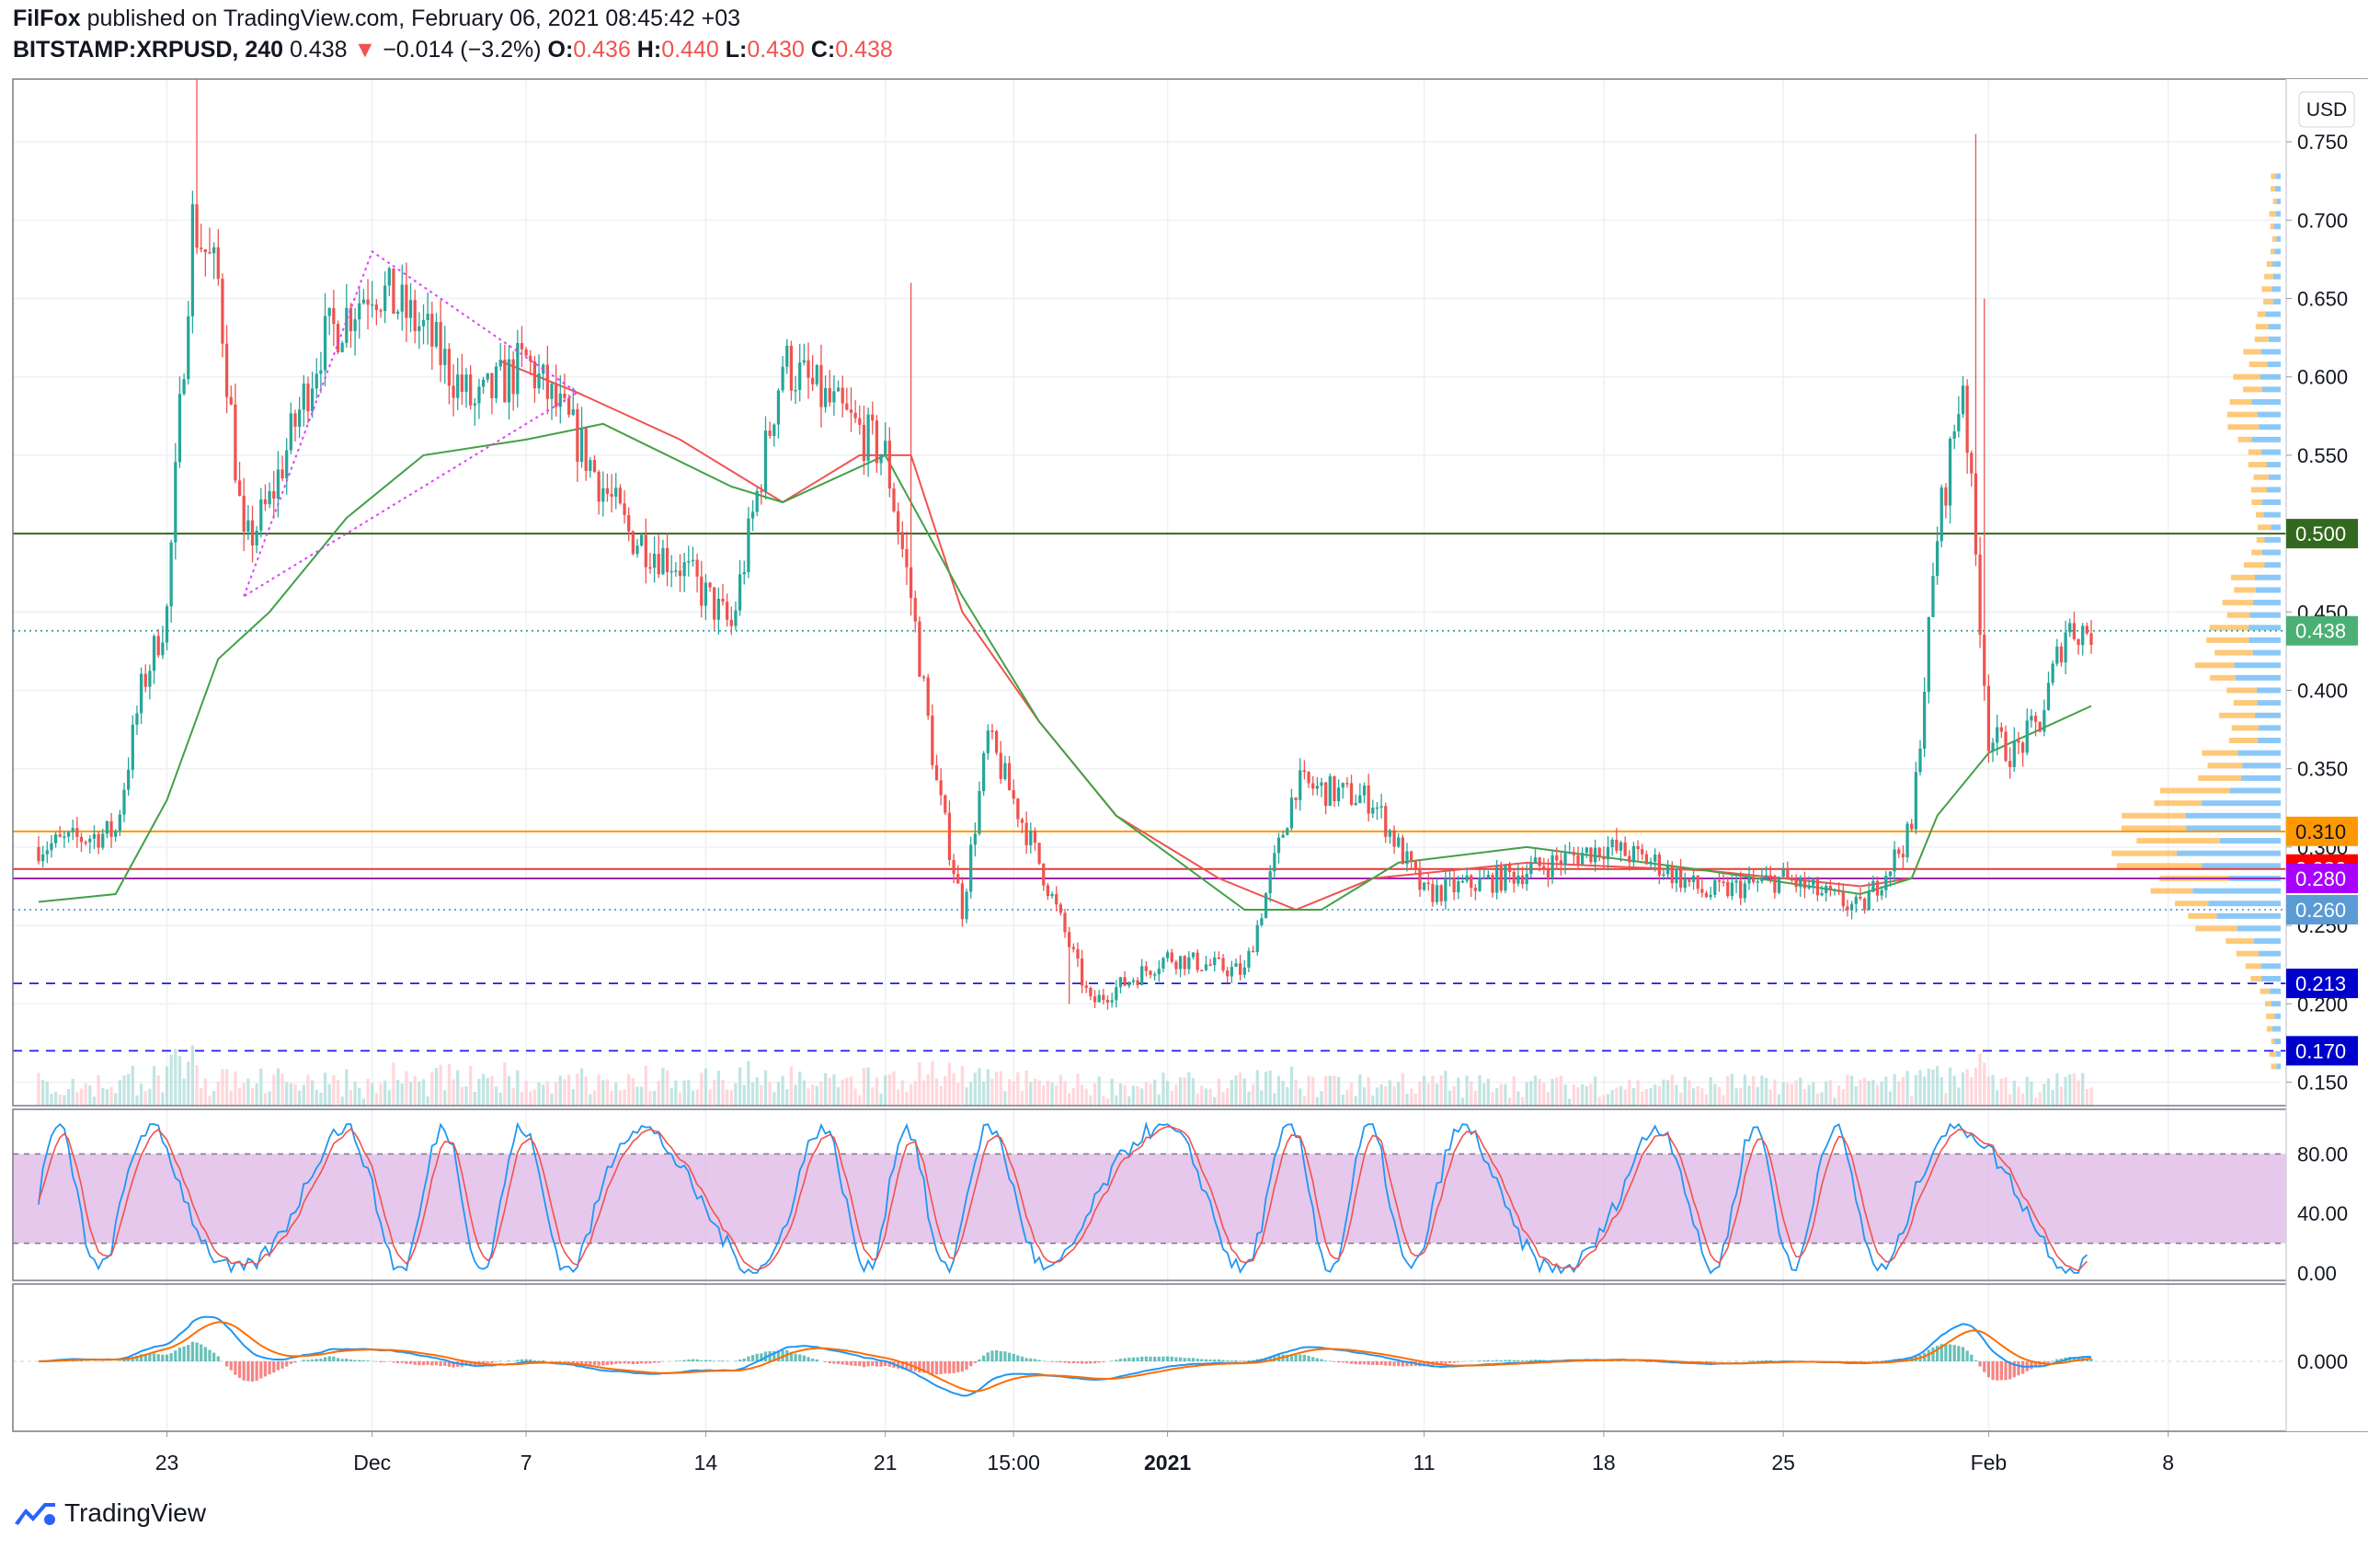 The height and width of the screenshot is (1549, 2380). Describe the element at coordinates (1424, 1463) in the screenshot. I see `time-tick-label: 11` at that location.